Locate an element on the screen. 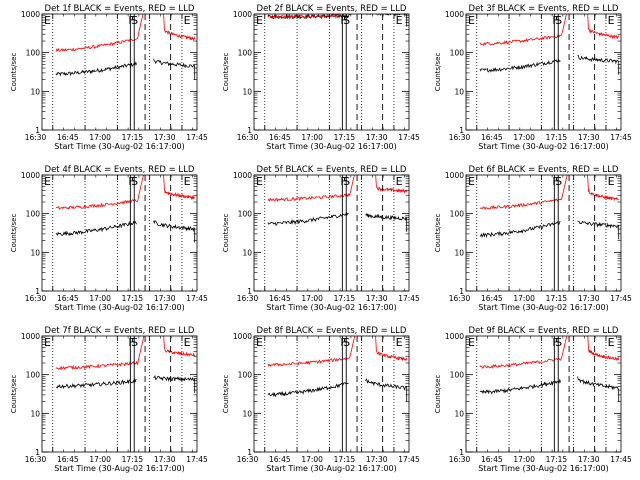  panel-title: Det 1f BLACK = Events, RED = LLD is located at coordinates (120, 9).